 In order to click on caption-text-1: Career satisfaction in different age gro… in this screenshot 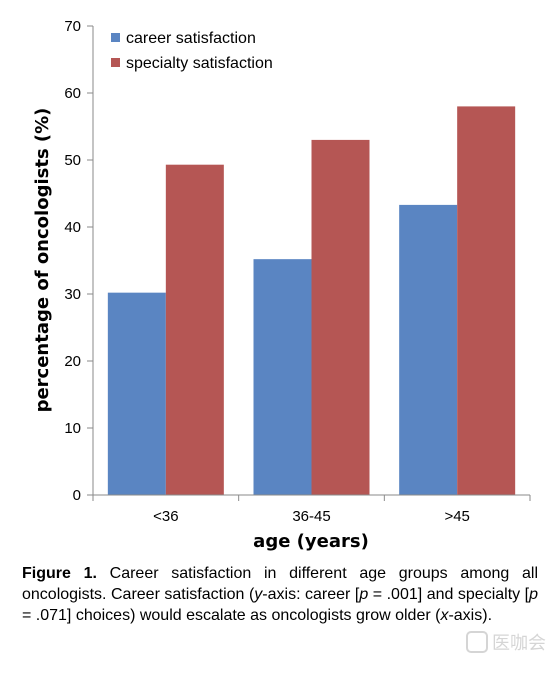, I will do `click(280, 584)`.